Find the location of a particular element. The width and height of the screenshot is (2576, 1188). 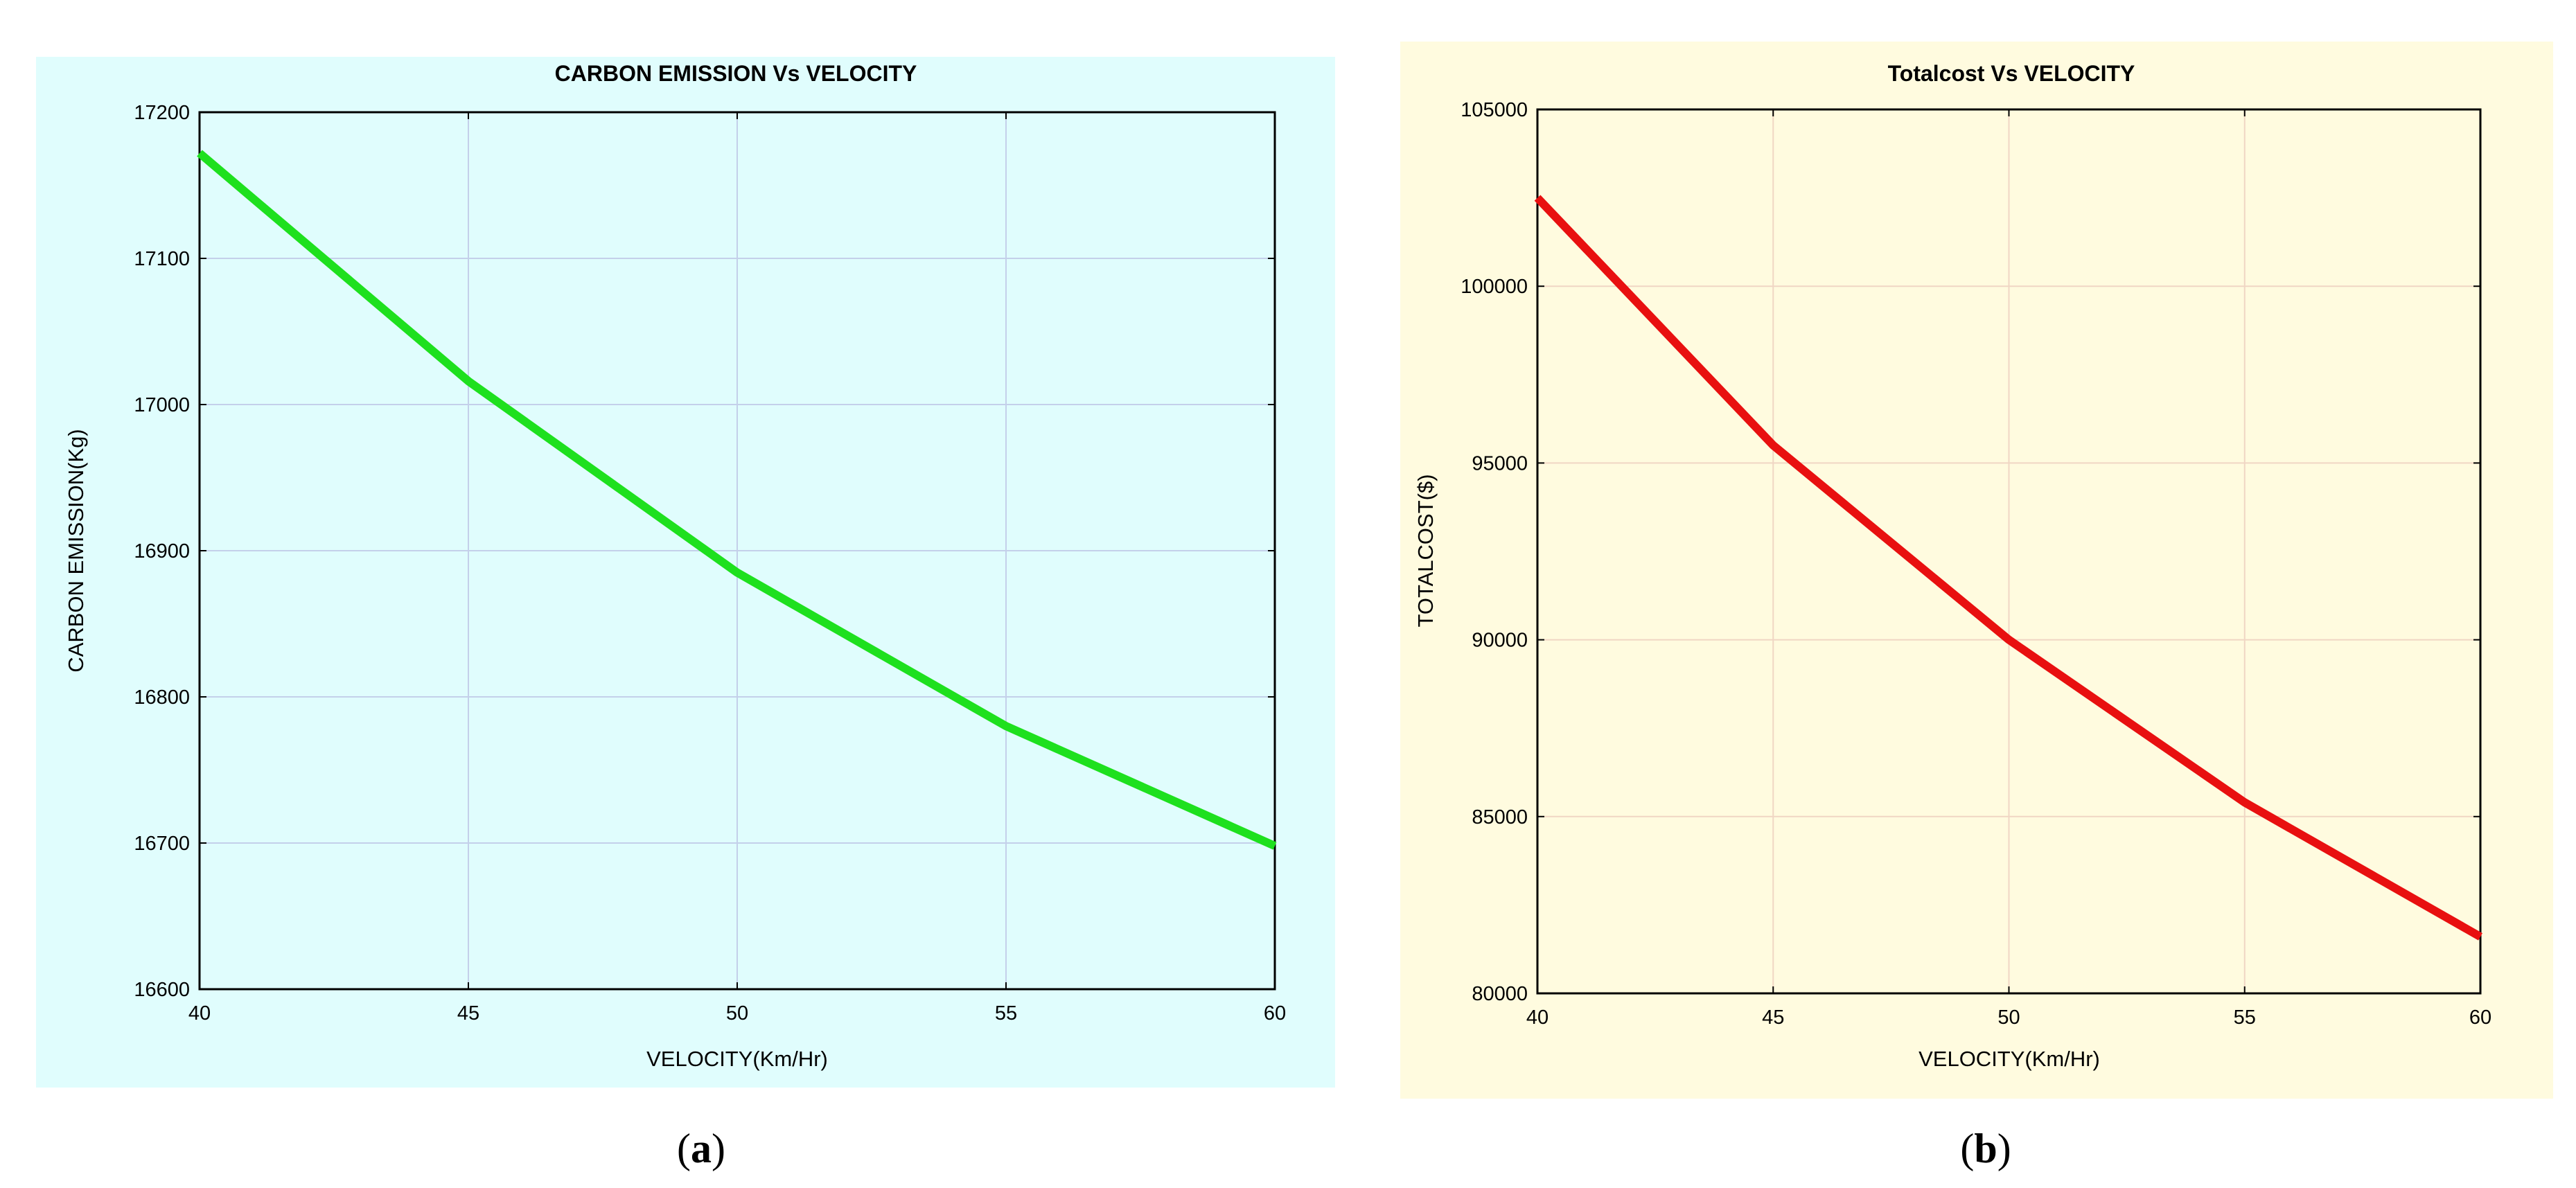

panel-a-caption: (a) is located at coordinates (701, 1148).